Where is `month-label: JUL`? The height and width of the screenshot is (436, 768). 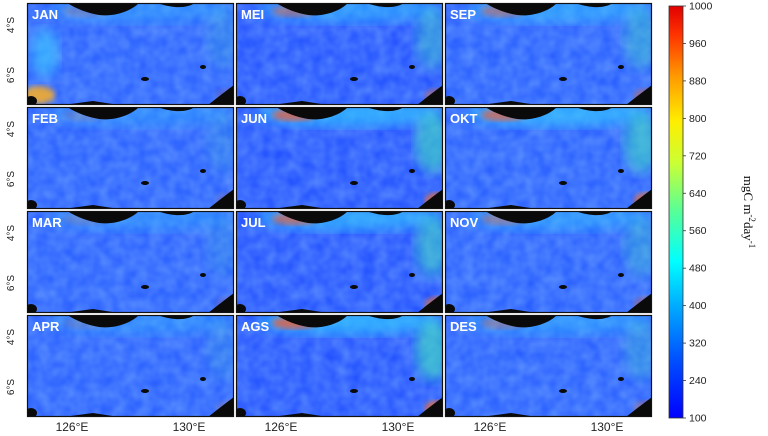
month-label: JUL is located at coordinates (253, 222).